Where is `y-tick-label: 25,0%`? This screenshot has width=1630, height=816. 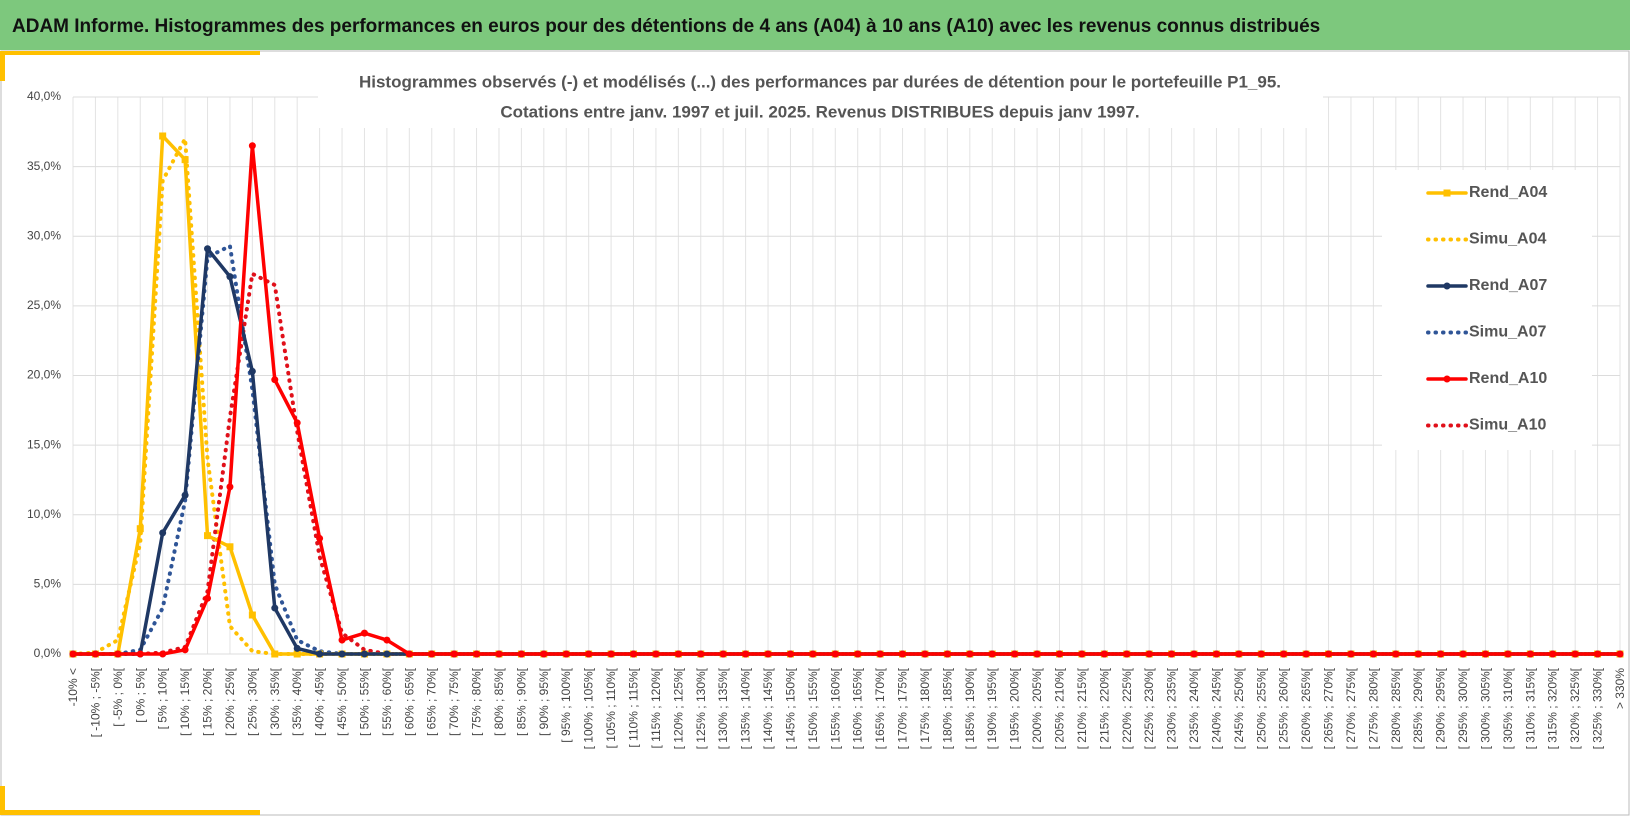
y-tick-label: 25,0% is located at coordinates (44, 305).